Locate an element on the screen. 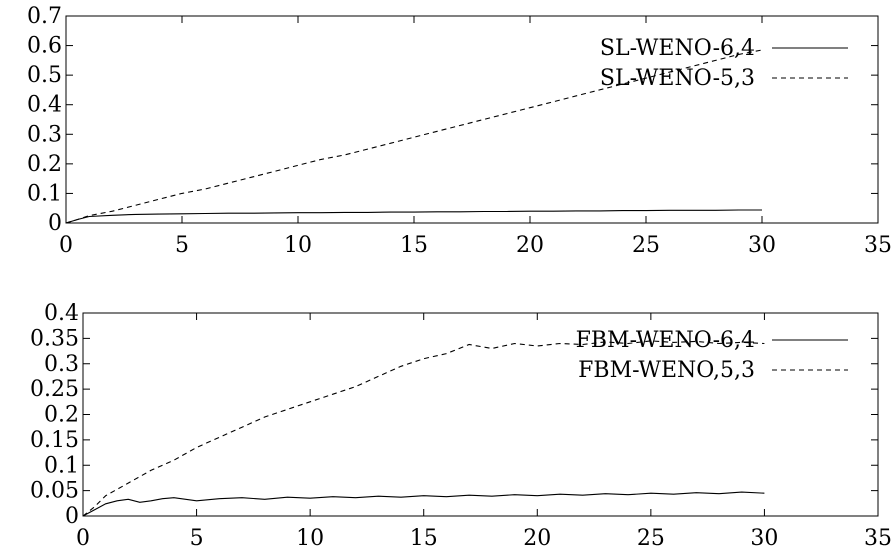 The width and height of the screenshot is (896, 557). y-tick-label: 0.05 is located at coordinates (54, 491).